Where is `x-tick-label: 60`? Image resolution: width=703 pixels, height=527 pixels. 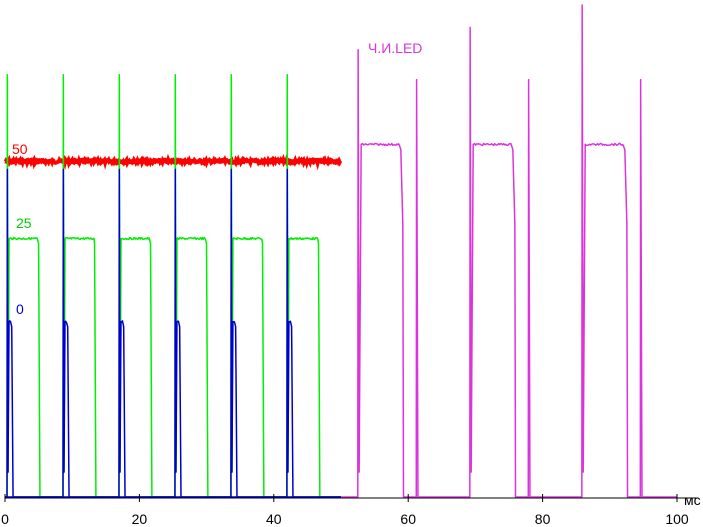
x-tick-label: 60 is located at coordinates (408, 519).